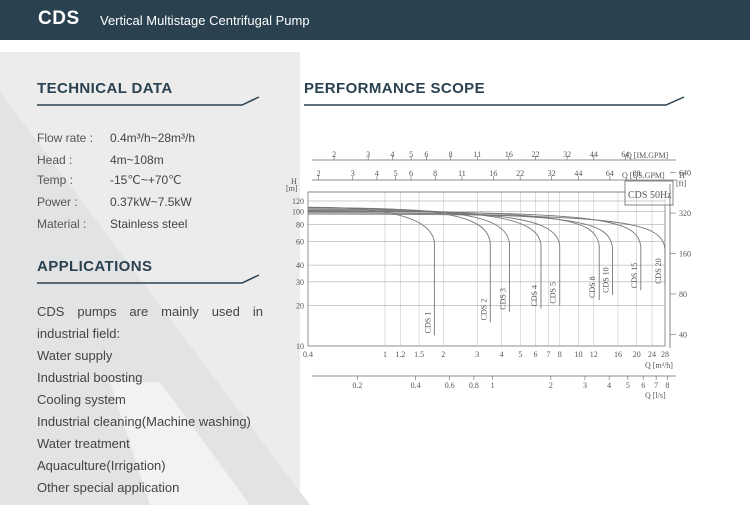  I want to click on imp-tick-label: 3, so click(368, 154).